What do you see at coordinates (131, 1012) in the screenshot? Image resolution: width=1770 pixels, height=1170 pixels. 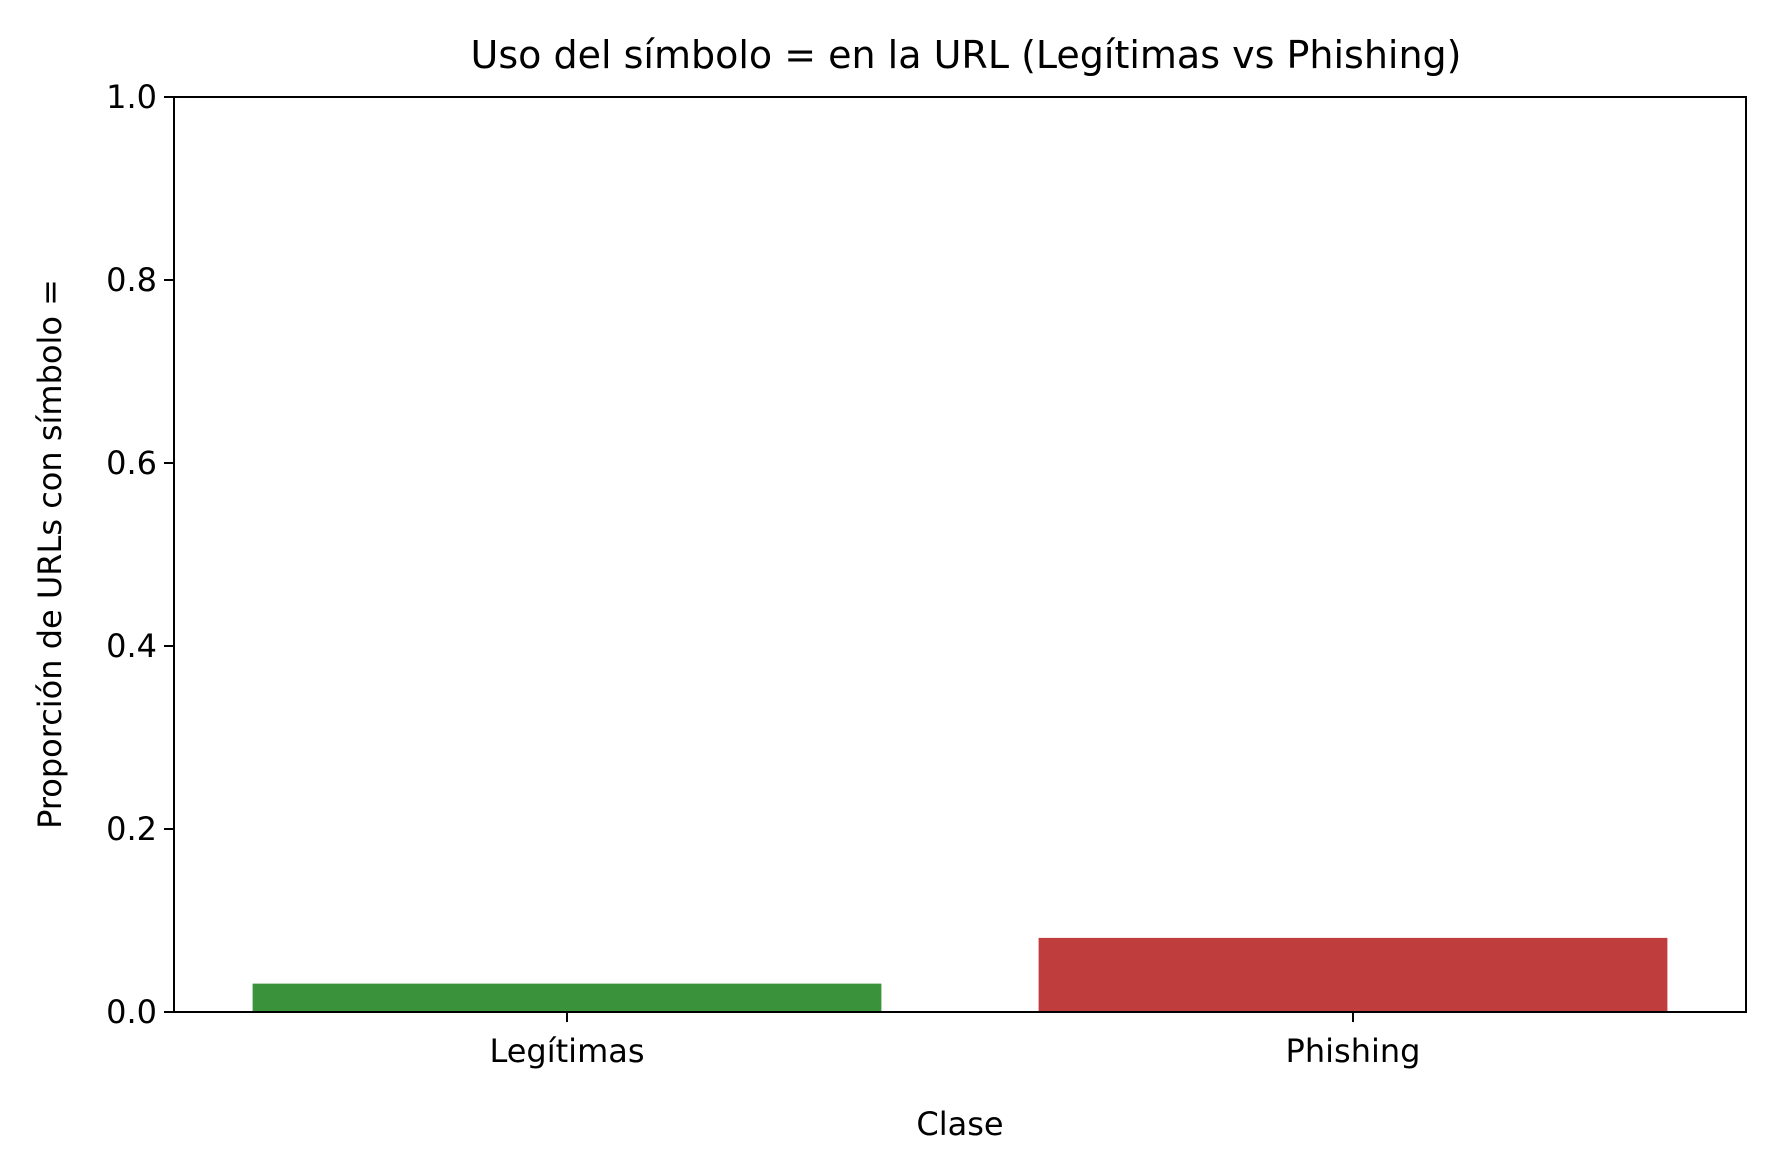 I see `y-tick-label-0: 0.0` at bounding box center [131, 1012].